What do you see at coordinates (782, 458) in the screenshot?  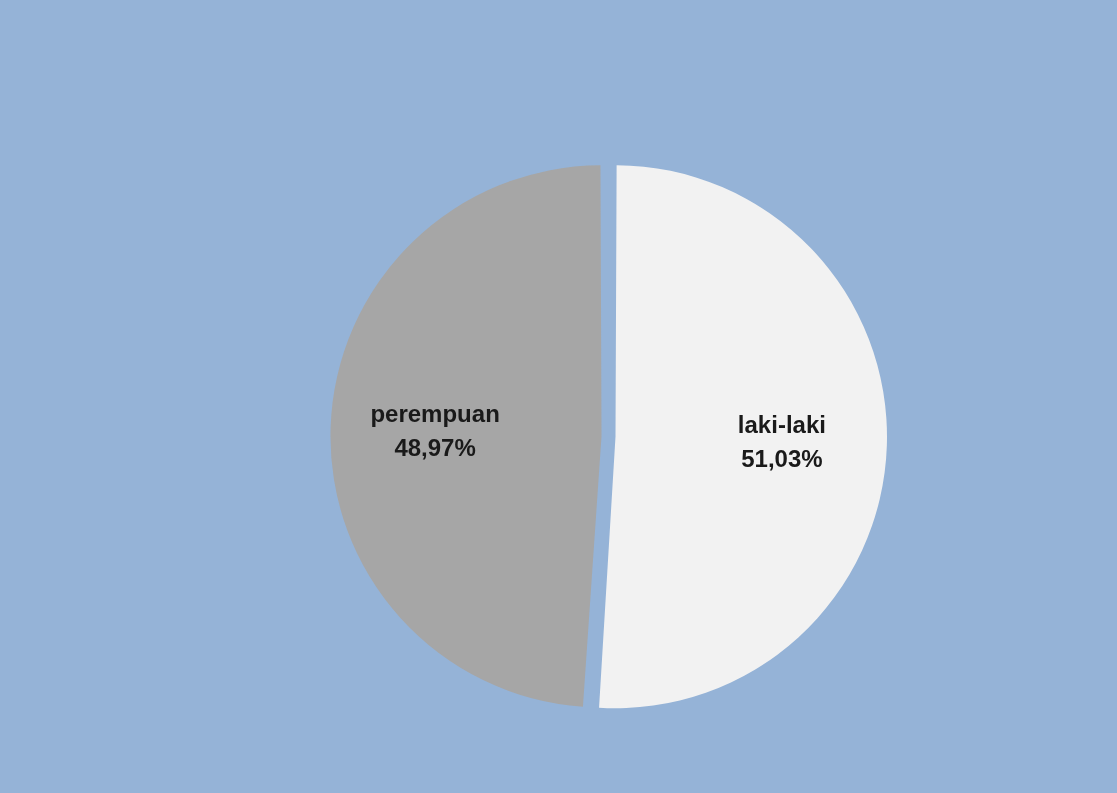 I see `data-label: 51,03%` at bounding box center [782, 458].